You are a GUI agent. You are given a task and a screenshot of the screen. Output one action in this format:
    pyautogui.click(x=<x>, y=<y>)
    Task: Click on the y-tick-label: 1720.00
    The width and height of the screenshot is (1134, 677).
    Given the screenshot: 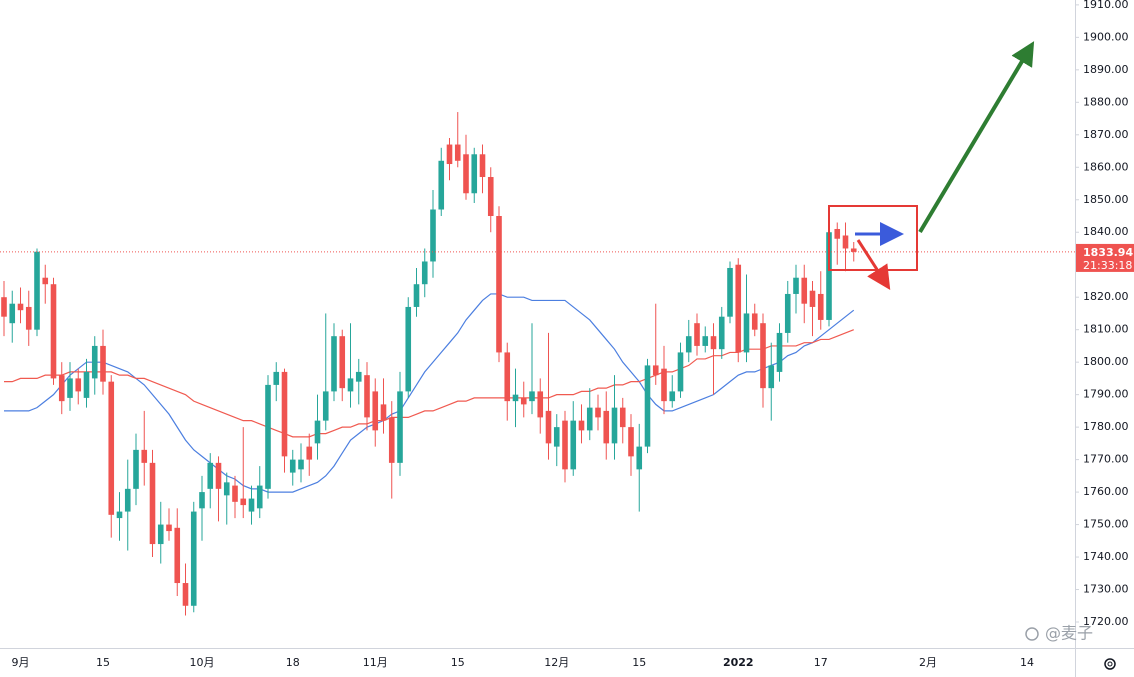 What is the action you would take?
    pyautogui.click(x=1106, y=621)
    